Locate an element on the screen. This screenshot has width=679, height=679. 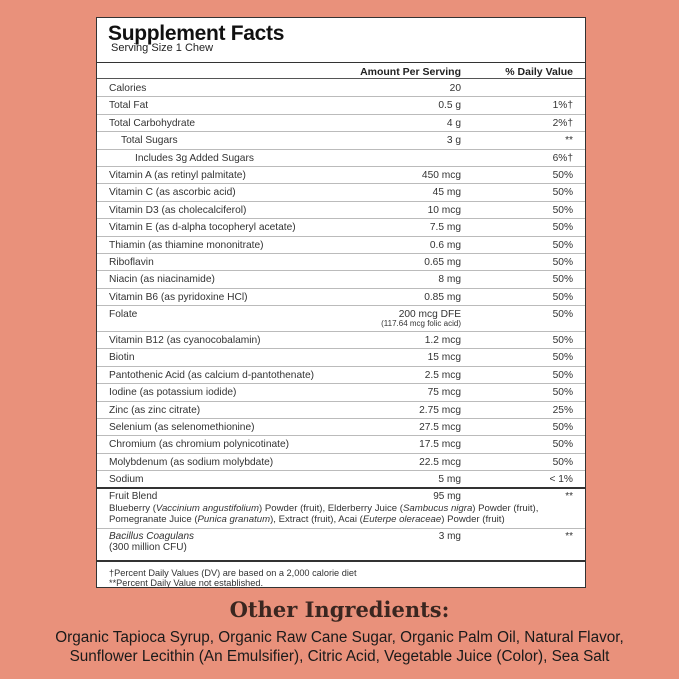
amount-value: 7.5 mg is located at coordinates (445, 228).